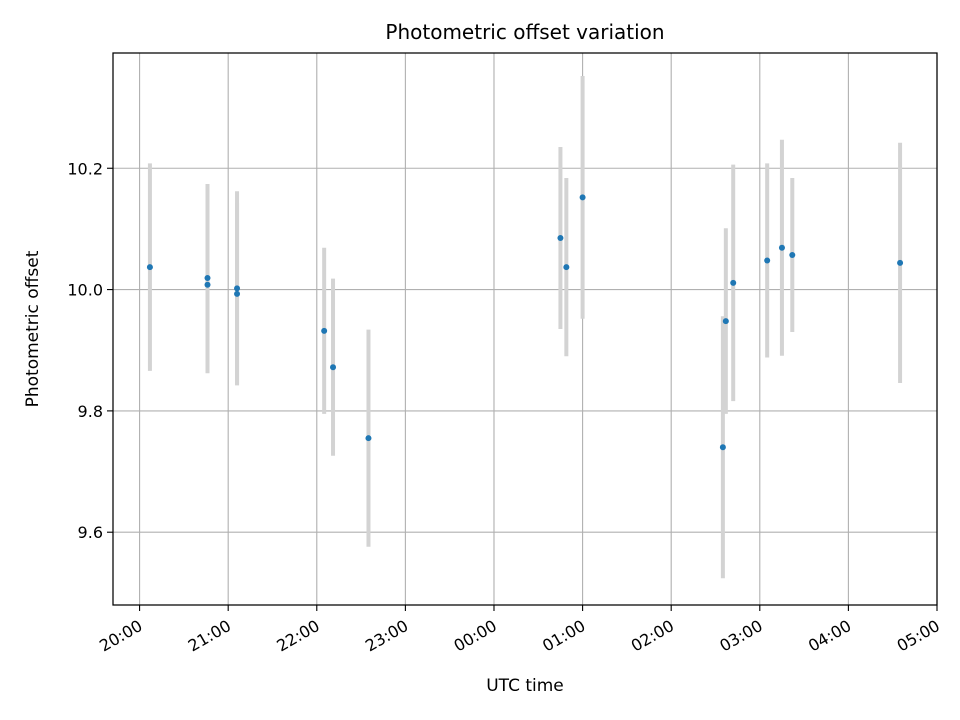 The width and height of the screenshot is (960, 720). I want to click on x-tick-label: 20:00, so click(120, 636).